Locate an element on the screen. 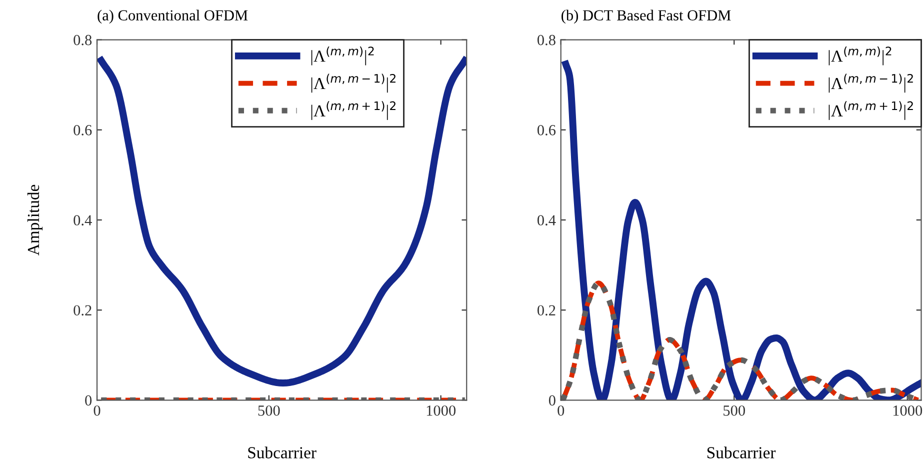 This screenshot has height=468, width=924. y-axis-title: Amplitude is located at coordinates (35, 220).